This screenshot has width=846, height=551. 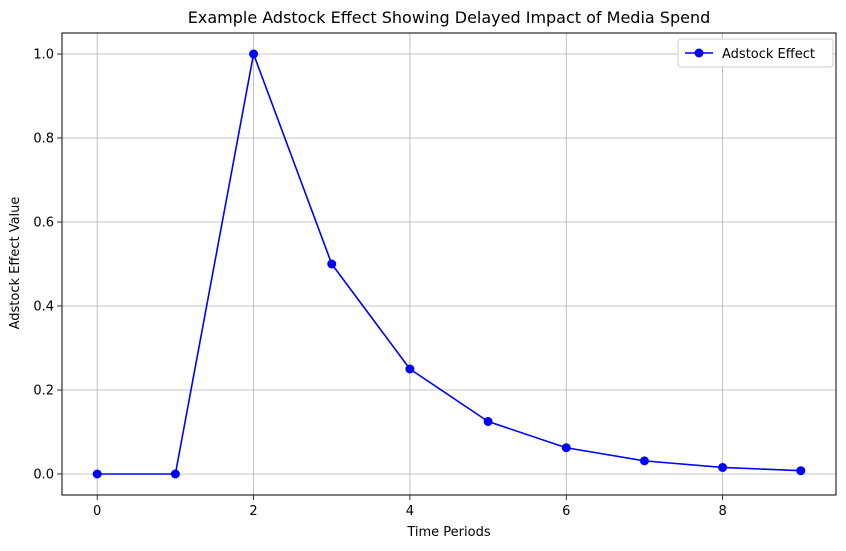 I want to click on legend: Adstock Effect, so click(x=755, y=53).